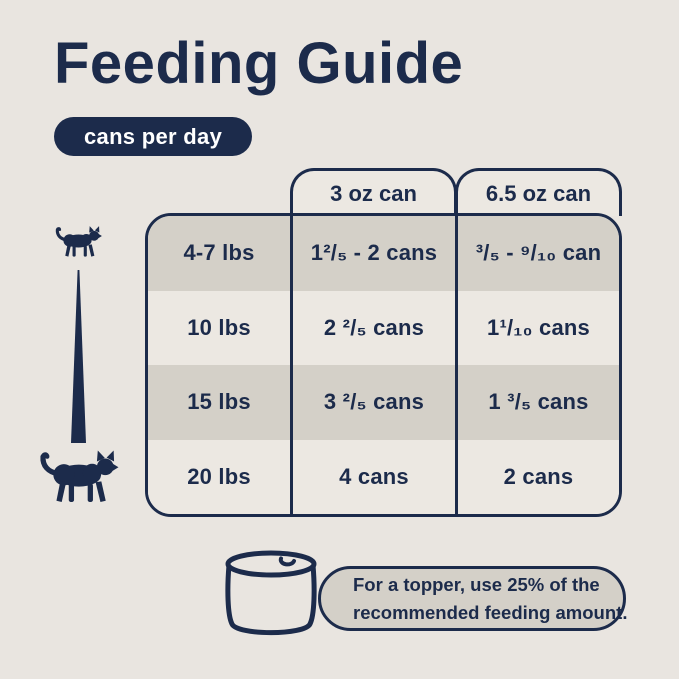 This screenshot has height=679, width=679. What do you see at coordinates (219, 402) in the screenshot?
I see `weight-cell: 15 lbs` at bounding box center [219, 402].